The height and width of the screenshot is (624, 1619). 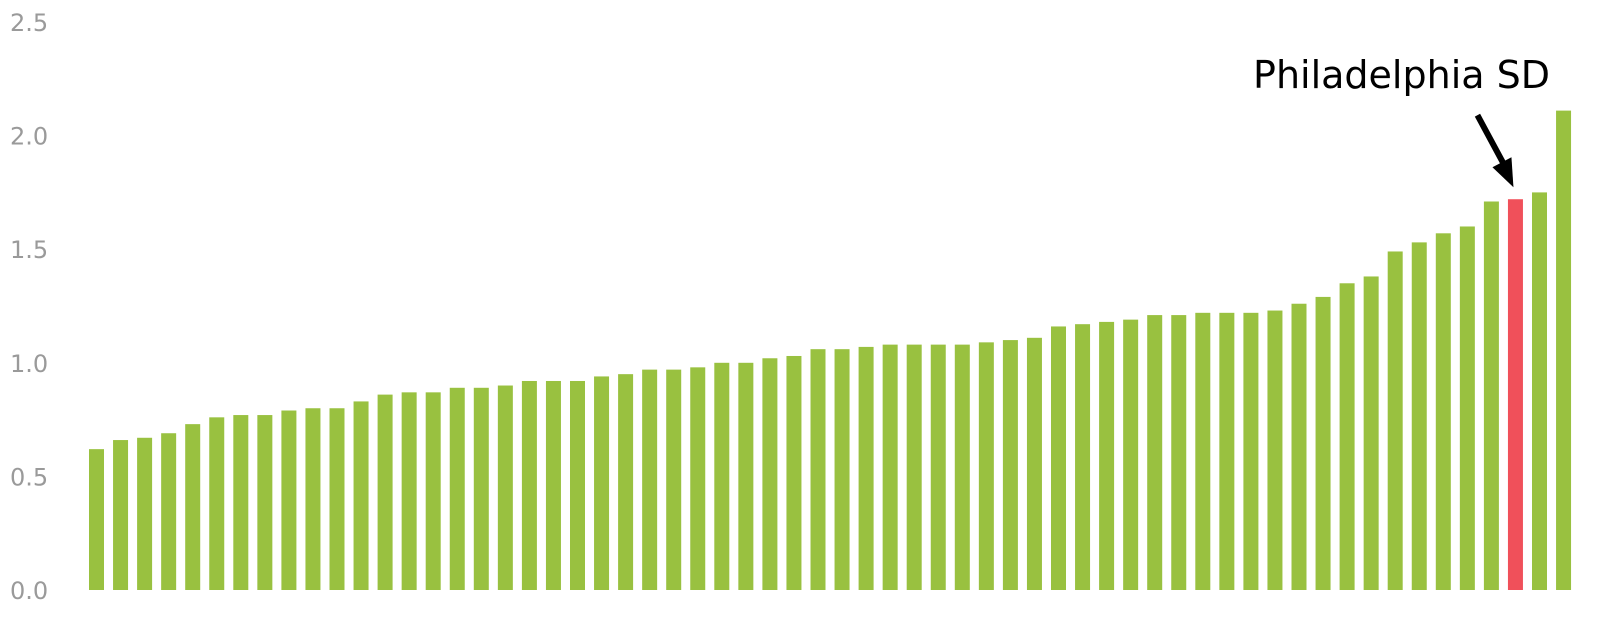 I want to click on annotation-label: Philadelphia SD, so click(x=1401, y=75).